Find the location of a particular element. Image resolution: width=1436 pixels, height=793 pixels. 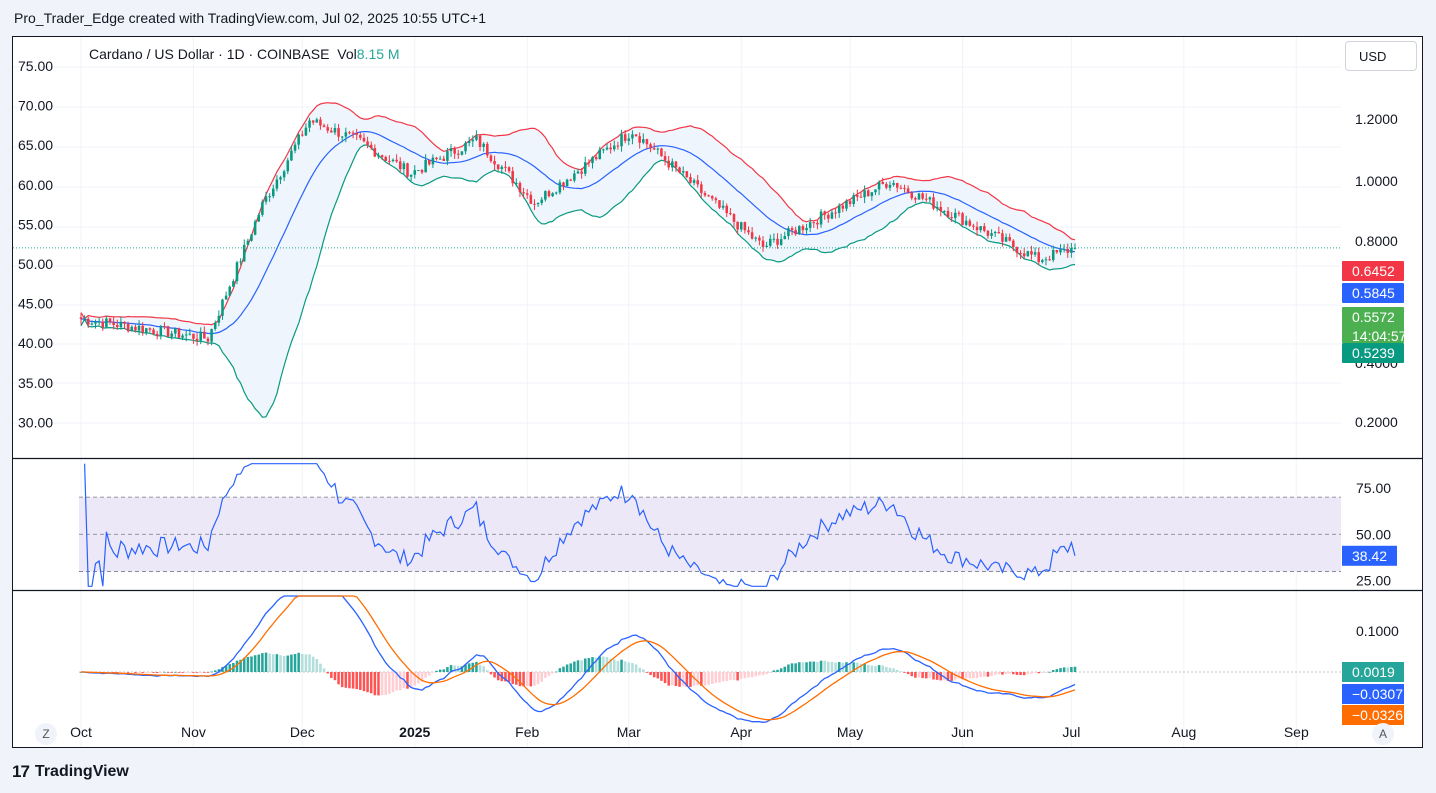

time-axis-tick: Aug is located at coordinates (1183, 732).